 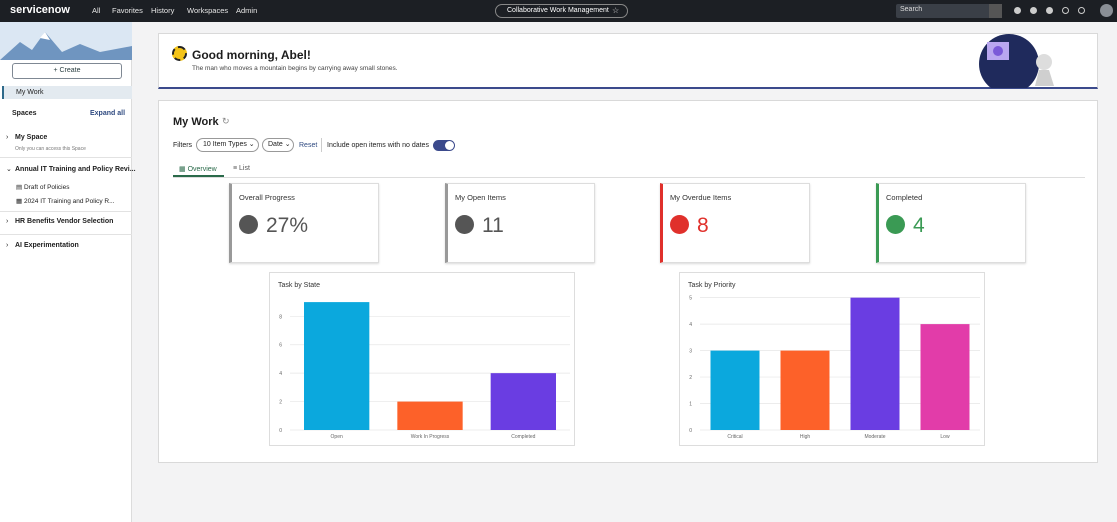 What do you see at coordinates (919, 225) in the screenshot?
I see `kpi-value: 4` at bounding box center [919, 225].